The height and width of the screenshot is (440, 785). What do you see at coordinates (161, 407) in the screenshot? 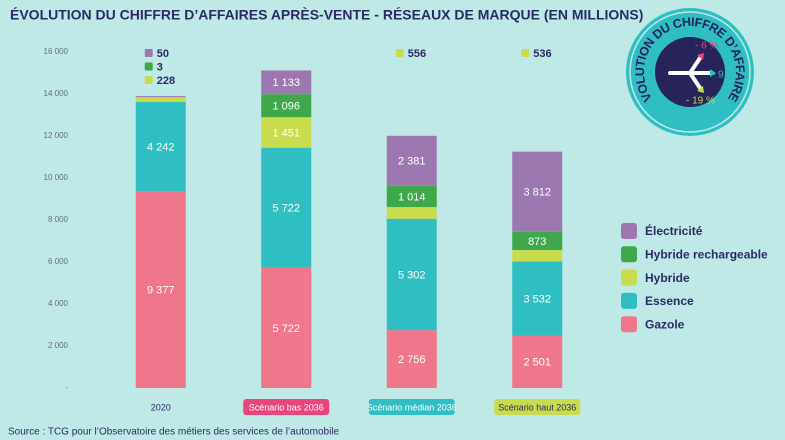
I see `x-tick-label: 2020` at bounding box center [161, 407].